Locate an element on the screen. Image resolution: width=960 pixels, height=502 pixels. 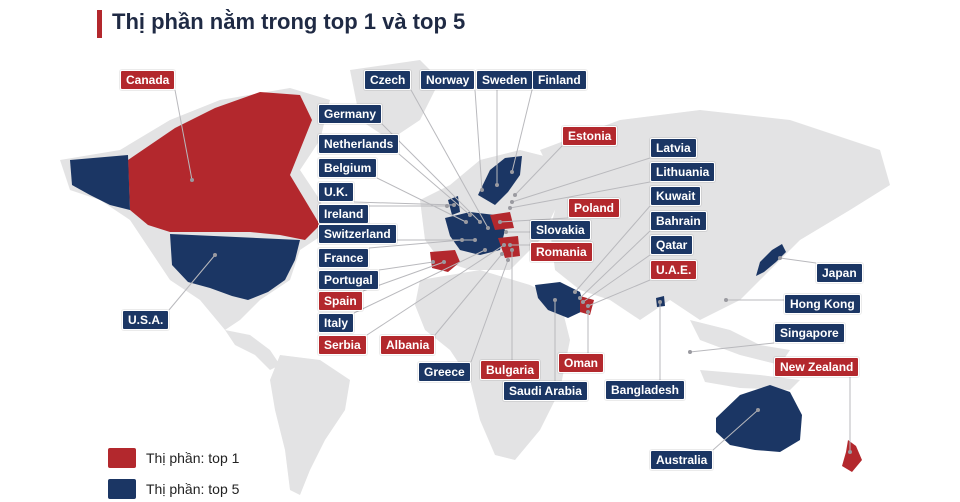
country-label-france: France is located at coordinates (344, 258).